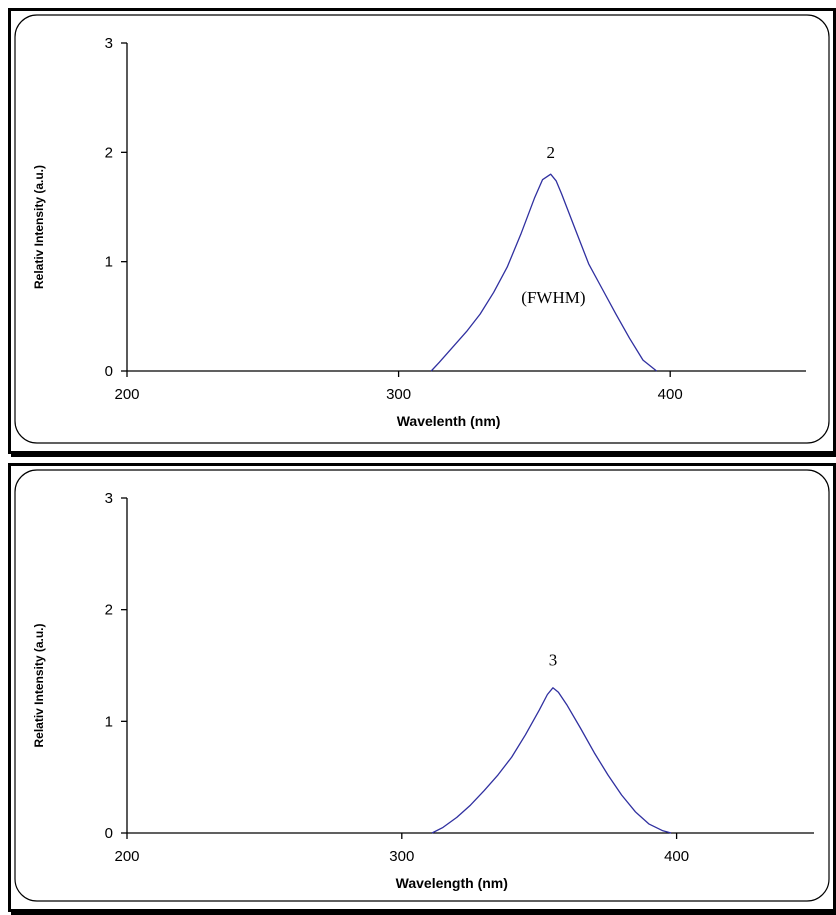  Describe the element at coordinates (109, 152) in the screenshot. I see `chart-1-y-tick-label: 2` at that location.